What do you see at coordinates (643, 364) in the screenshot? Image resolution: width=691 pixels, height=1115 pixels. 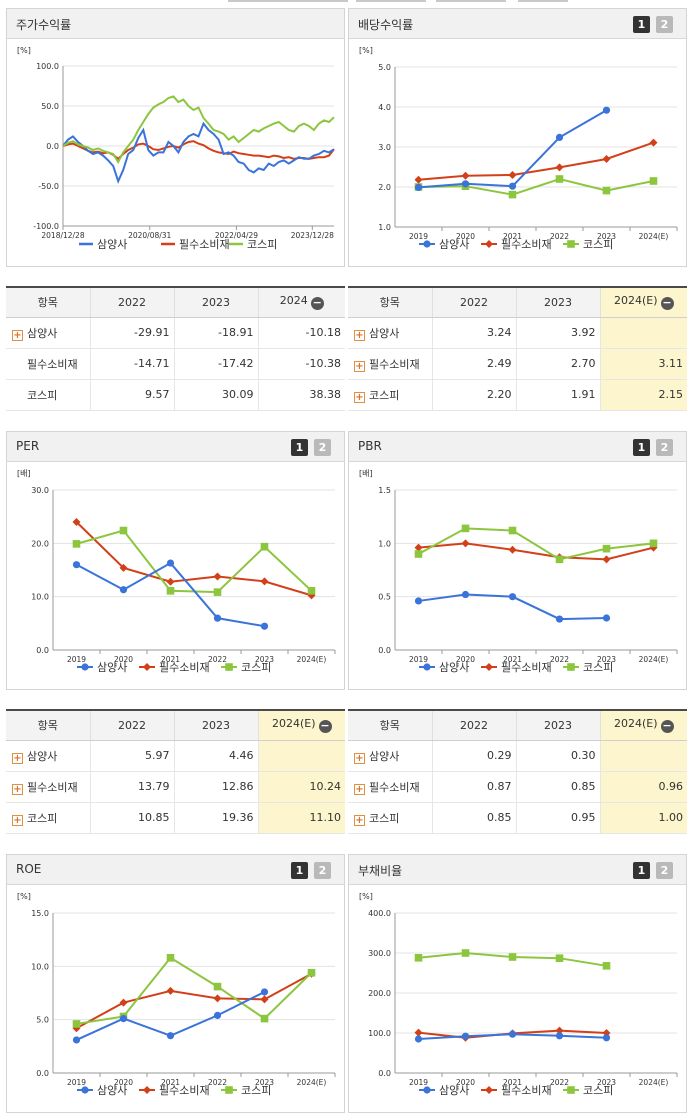 I see `cell: 3.11` at bounding box center [643, 364].